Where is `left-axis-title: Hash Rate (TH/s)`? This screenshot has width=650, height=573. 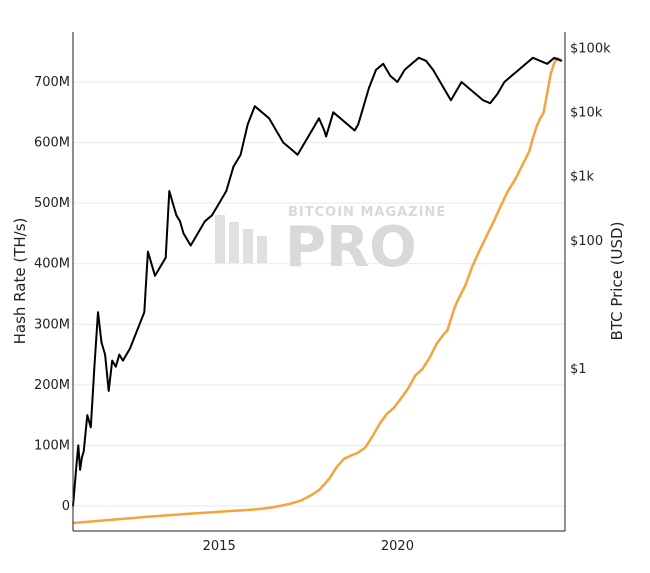 left-axis-title: Hash Rate (TH/s) is located at coordinates (20, 281).